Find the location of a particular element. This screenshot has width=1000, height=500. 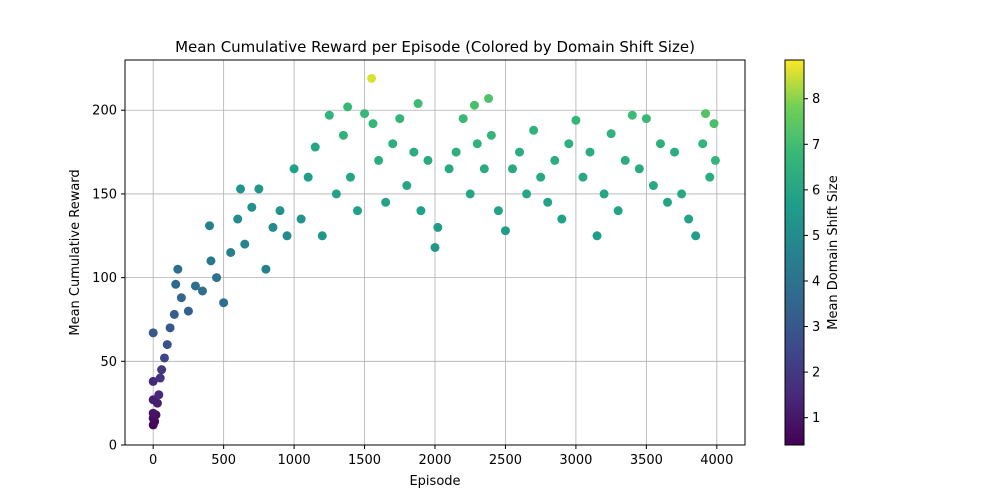

colorbar-tick-label: 6 is located at coordinates (816, 190).